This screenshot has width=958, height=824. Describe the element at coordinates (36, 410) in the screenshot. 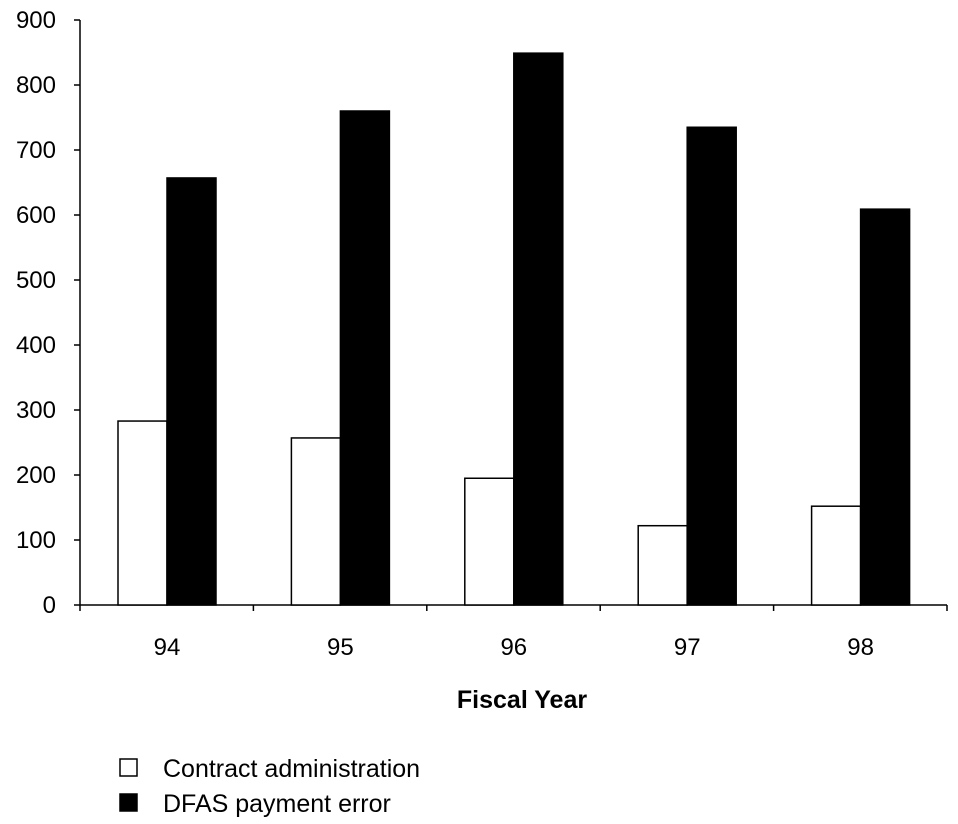

I see `y-tick-label: 300` at that location.